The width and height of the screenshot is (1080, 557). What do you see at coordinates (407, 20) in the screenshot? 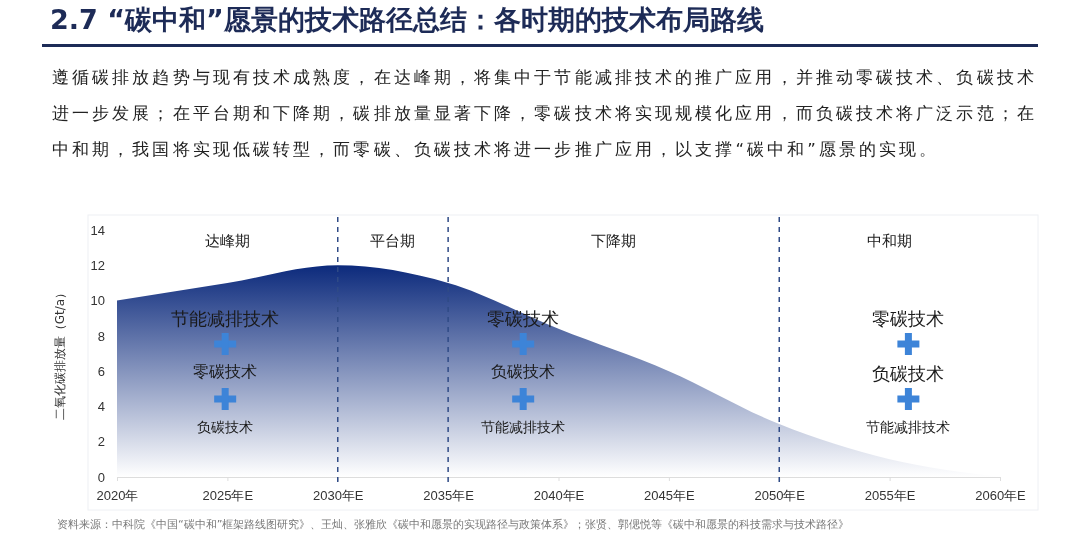
I see `chart-title: 2.7 “碳中和”愿景的技术路径总结：各时期的技术布局路线` at bounding box center [407, 20].